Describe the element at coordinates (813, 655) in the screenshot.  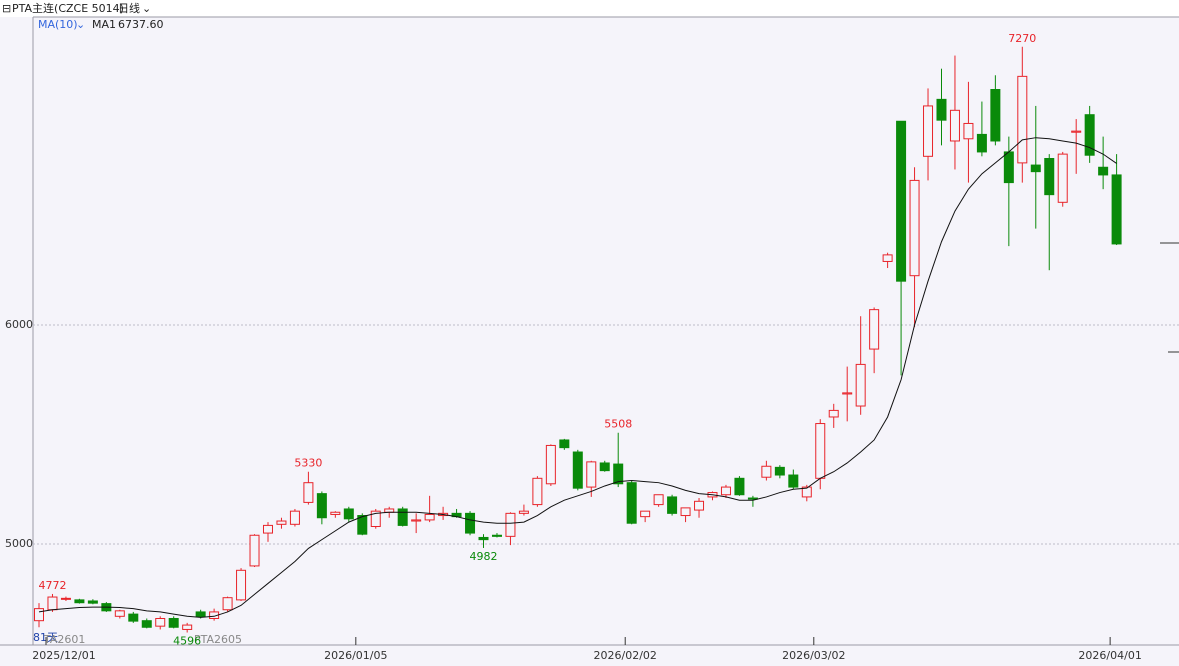
I see `x-tick-label: 2026/03/02` at that location.